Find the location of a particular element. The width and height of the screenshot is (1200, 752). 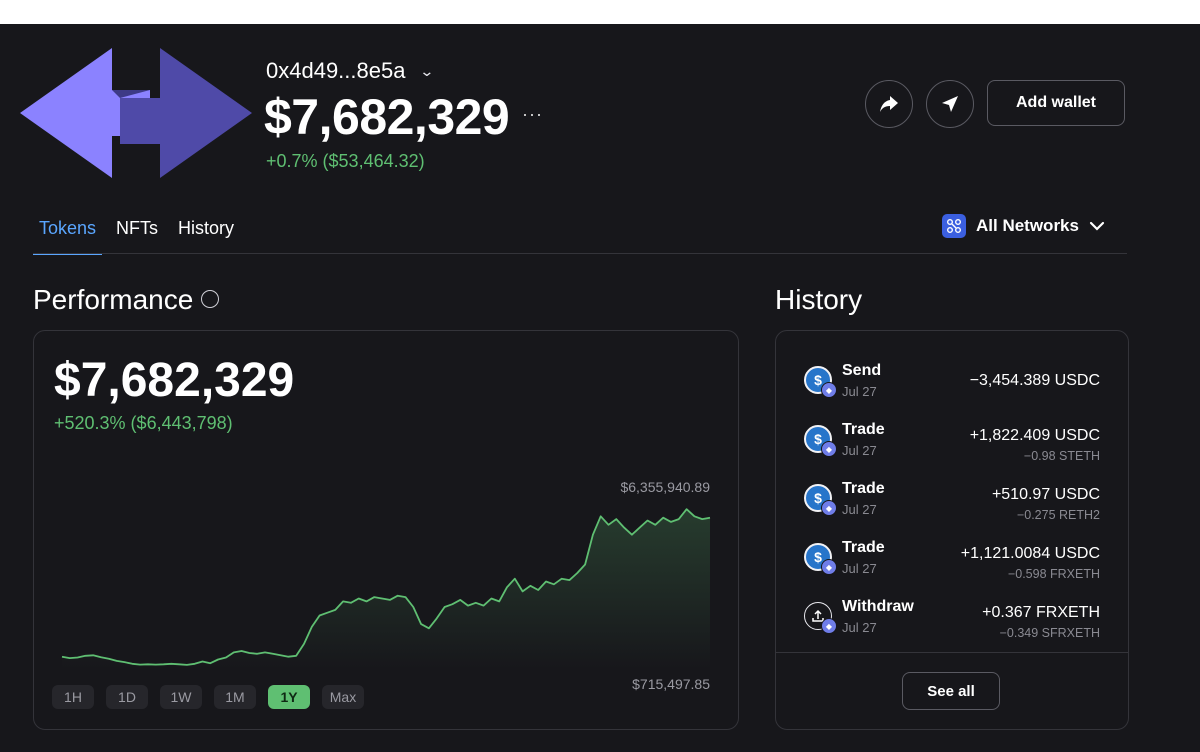

history-sub-amount: −0.98 STETH is located at coordinates (1061, 456).